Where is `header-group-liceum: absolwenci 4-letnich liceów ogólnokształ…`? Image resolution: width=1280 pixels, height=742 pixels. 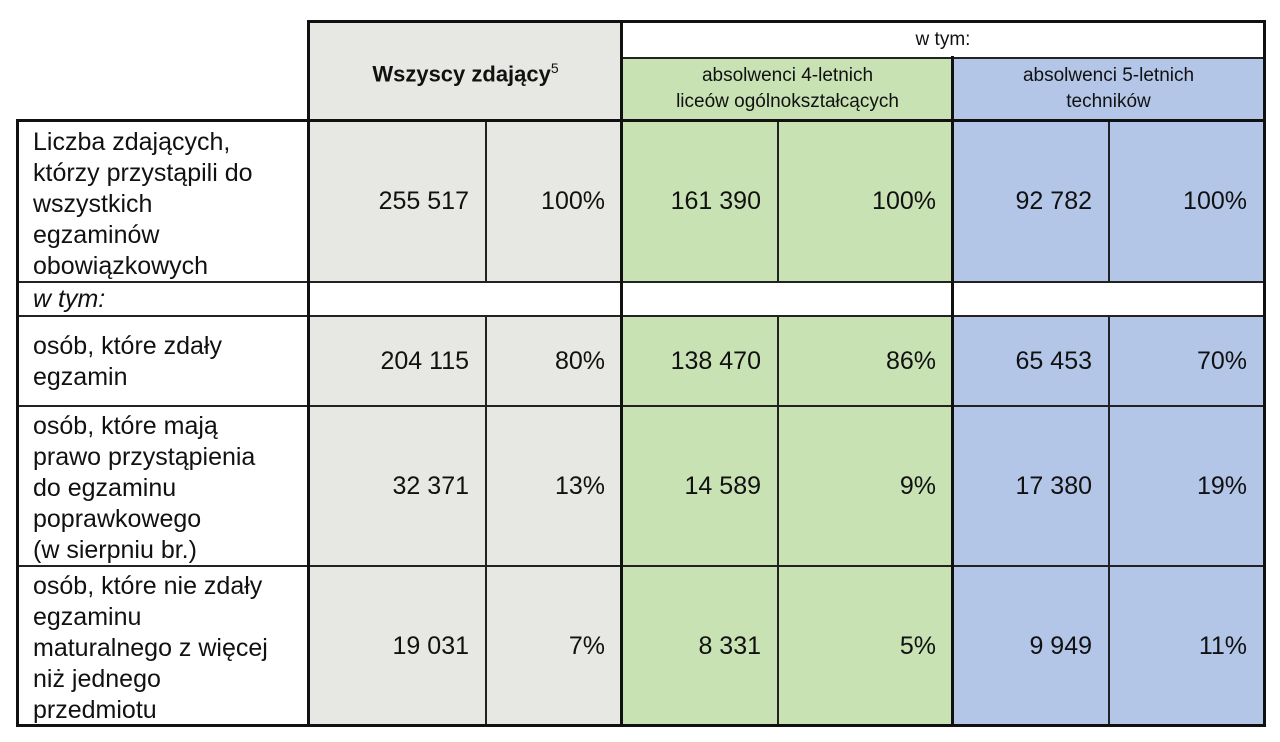 header-group-liceum: absolwenci 4-letnich liceów ogólnokształ… is located at coordinates (787, 89).